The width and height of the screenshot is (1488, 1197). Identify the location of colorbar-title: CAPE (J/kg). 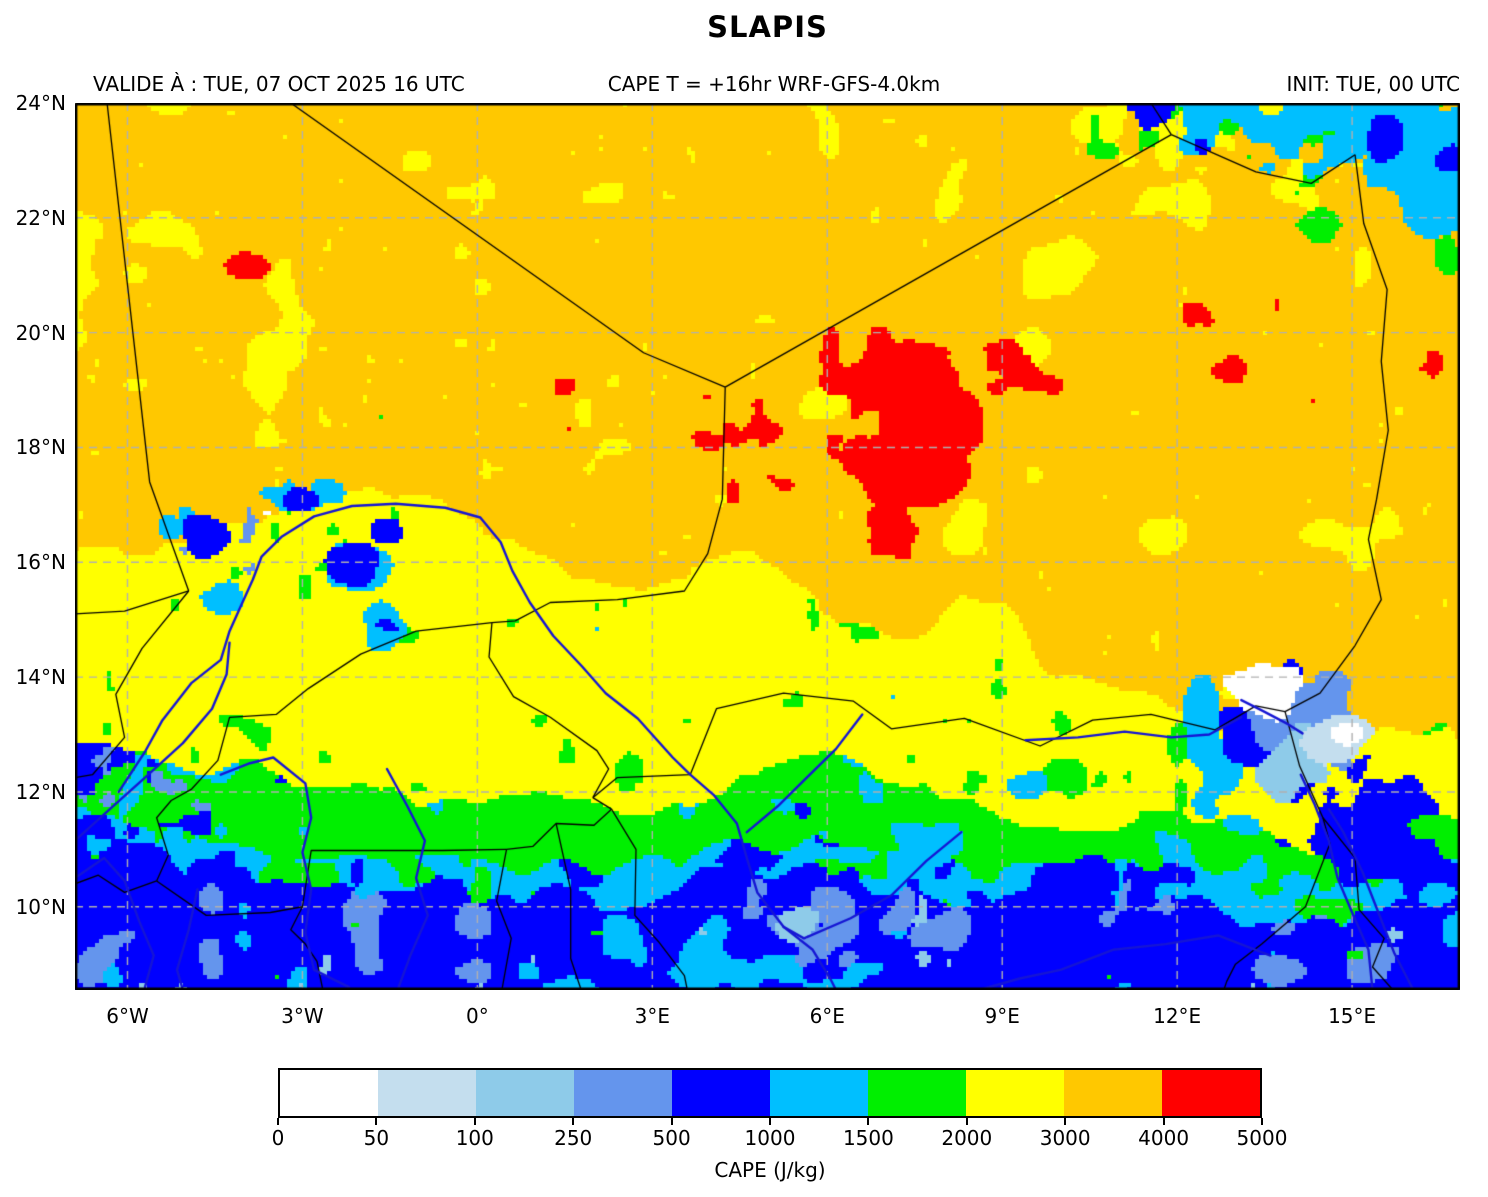
(770, 1170).